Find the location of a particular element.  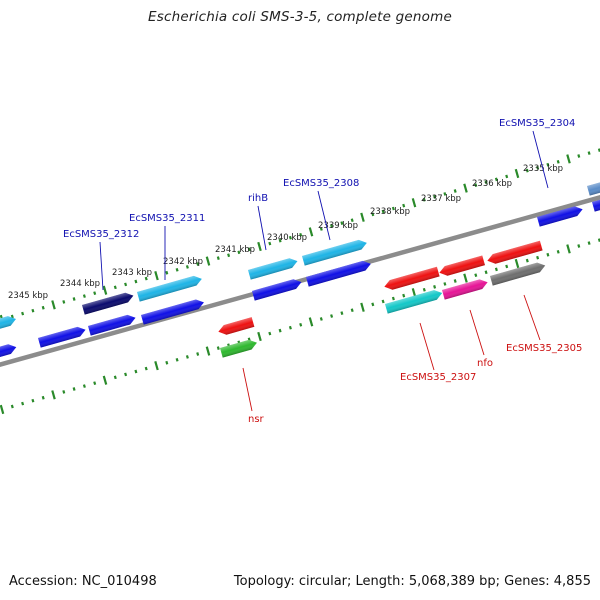

tick-label: 2341 kbp is located at coordinates (235, 250).